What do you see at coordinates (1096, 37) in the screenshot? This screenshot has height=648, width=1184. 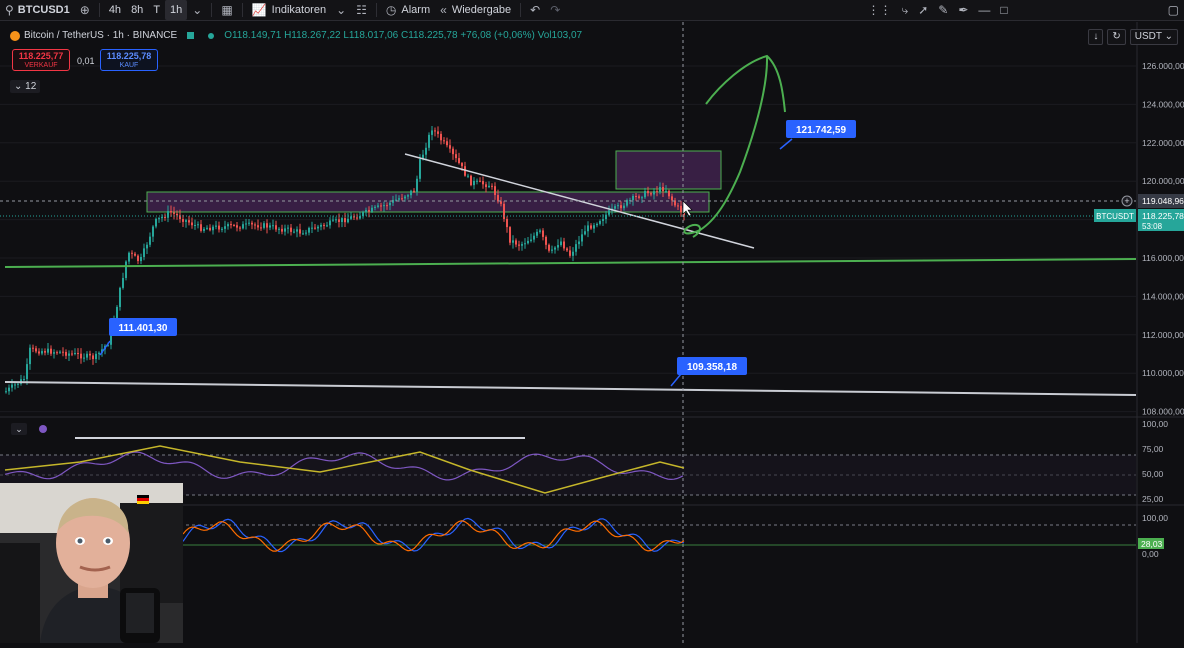 I see `download-button: ↓` at bounding box center [1096, 37].